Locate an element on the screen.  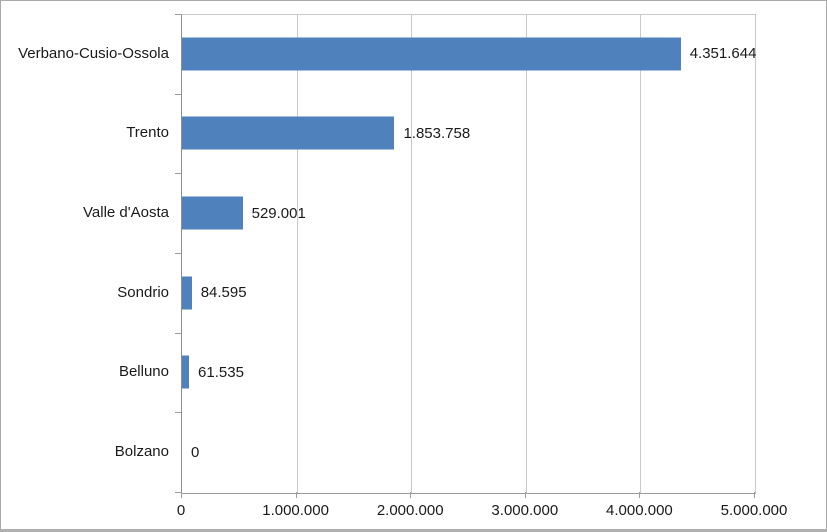
bar-row: Bolzano 0 is located at coordinates (377, 452).